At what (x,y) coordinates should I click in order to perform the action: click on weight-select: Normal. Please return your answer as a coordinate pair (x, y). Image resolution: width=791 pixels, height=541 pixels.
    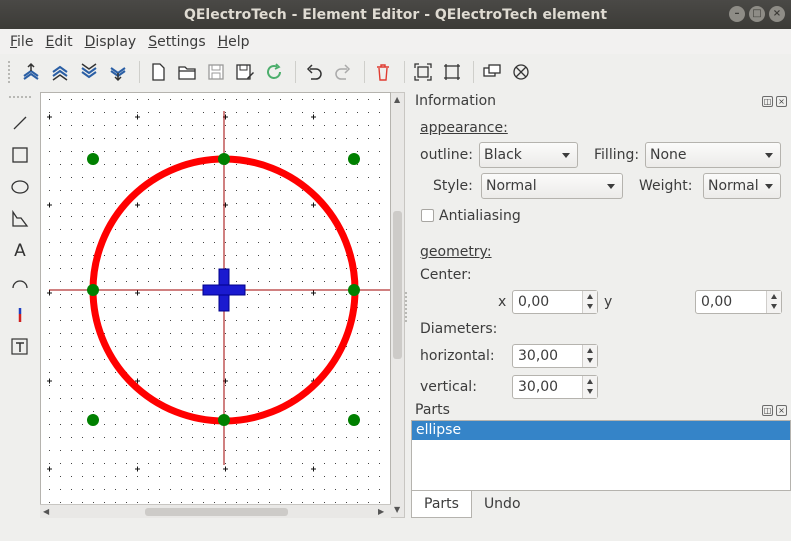
    Looking at the image, I should click on (742, 186).